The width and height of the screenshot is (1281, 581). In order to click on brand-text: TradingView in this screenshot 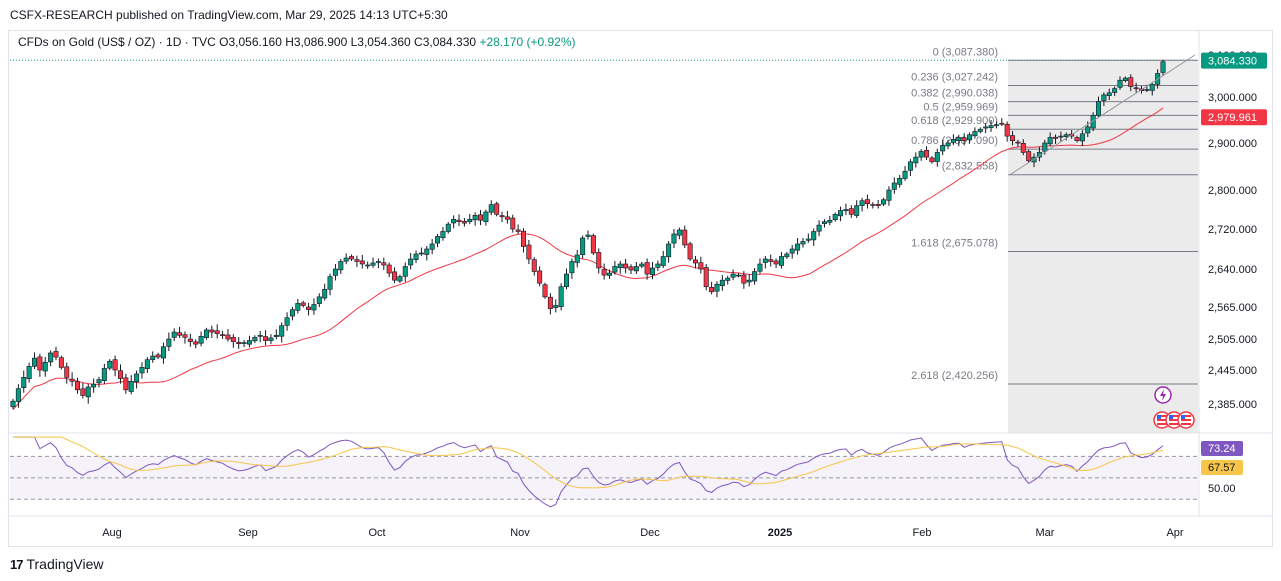, I will do `click(65, 564)`.